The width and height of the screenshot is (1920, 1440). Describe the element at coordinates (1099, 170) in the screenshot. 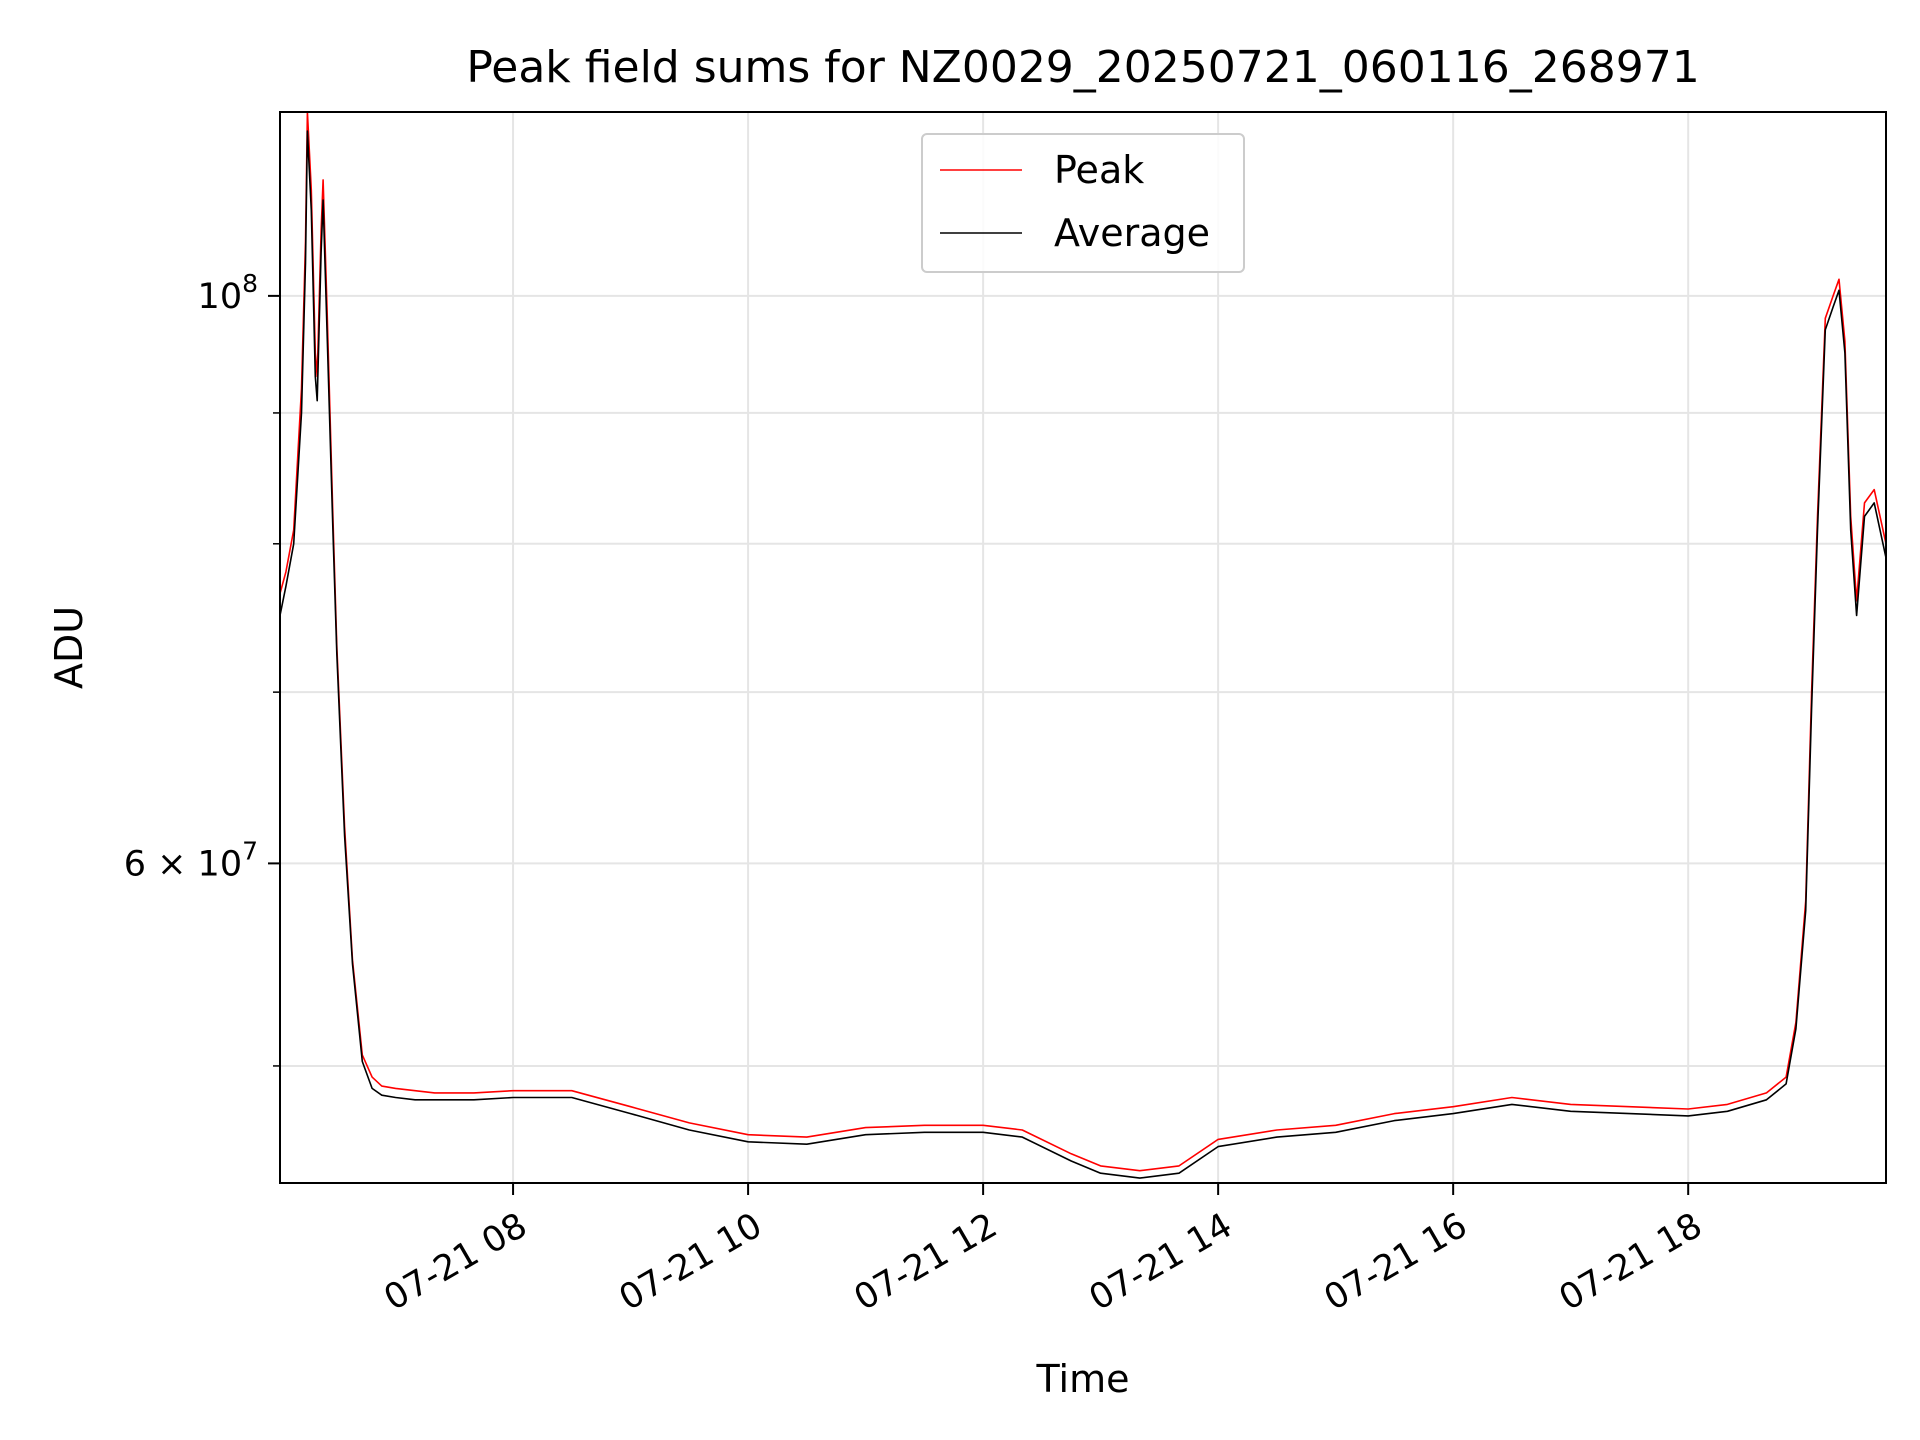

I see `legend-label-peak: Peak` at that location.